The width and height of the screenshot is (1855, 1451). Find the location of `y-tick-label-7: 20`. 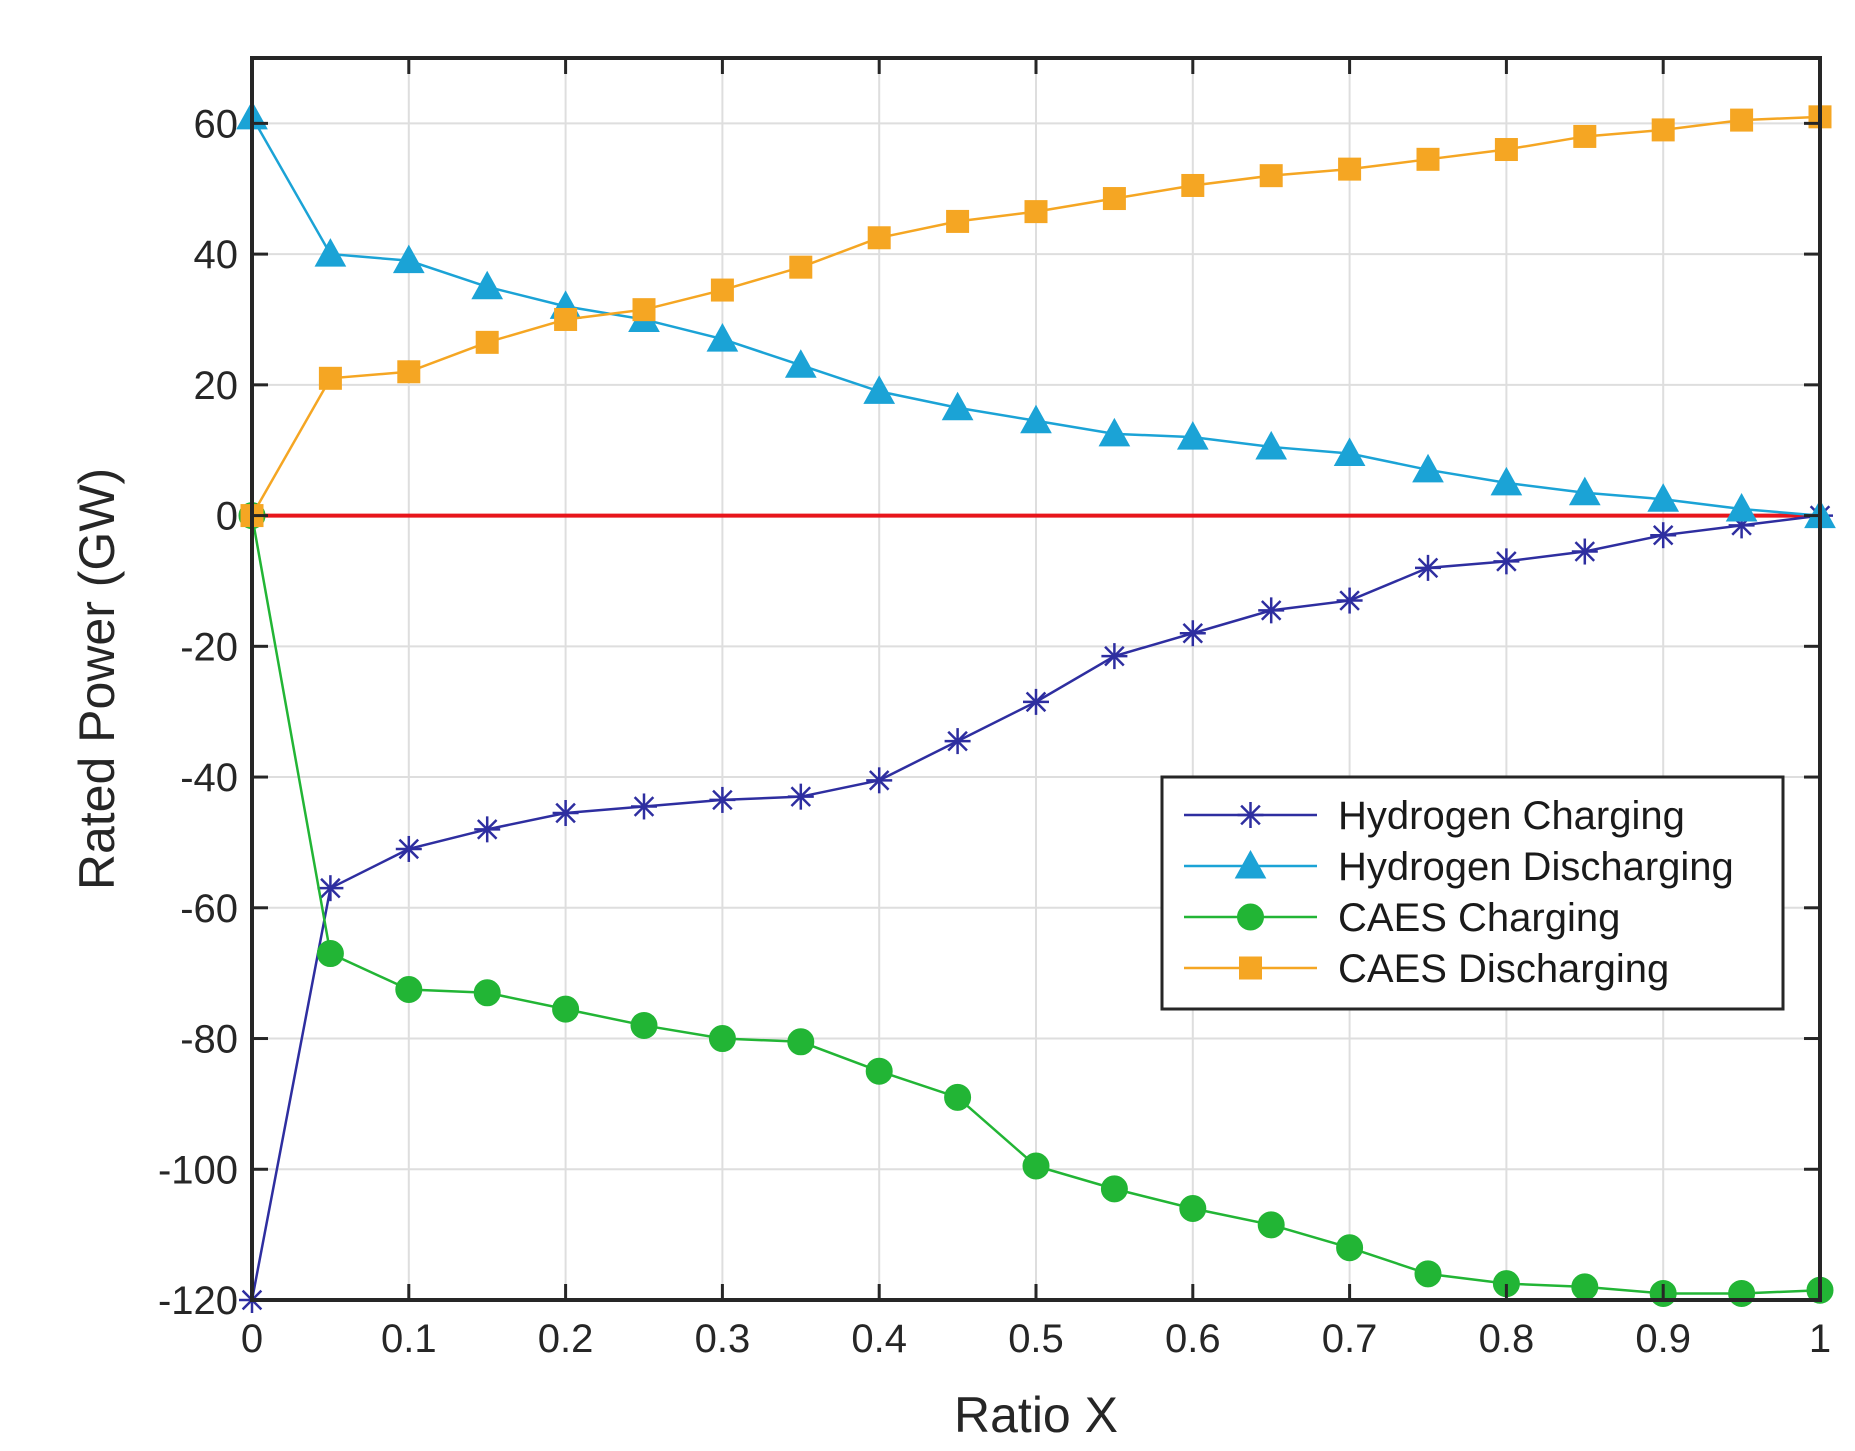

y-tick-label-7: 20 is located at coordinates (216, 386).